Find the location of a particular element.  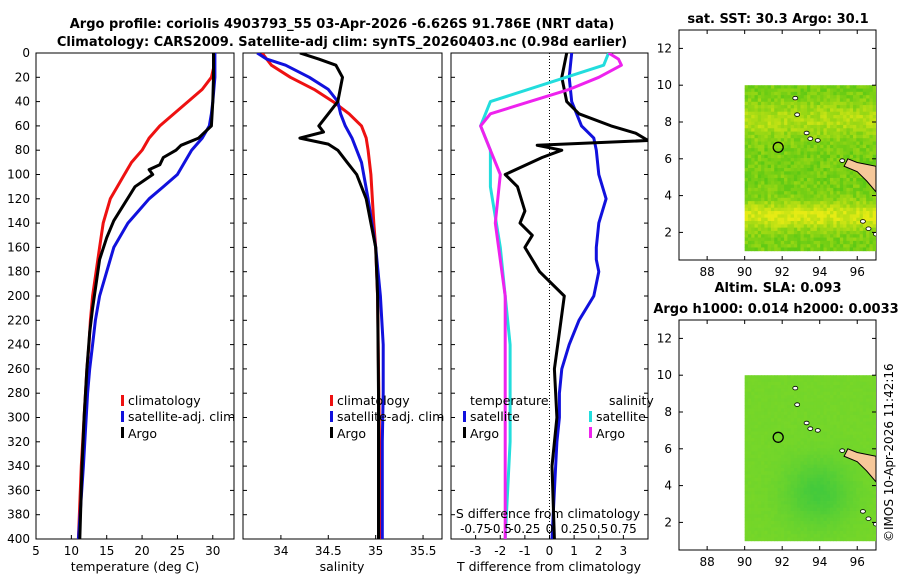

series-line-climatology is located at coordinates (321, 296).